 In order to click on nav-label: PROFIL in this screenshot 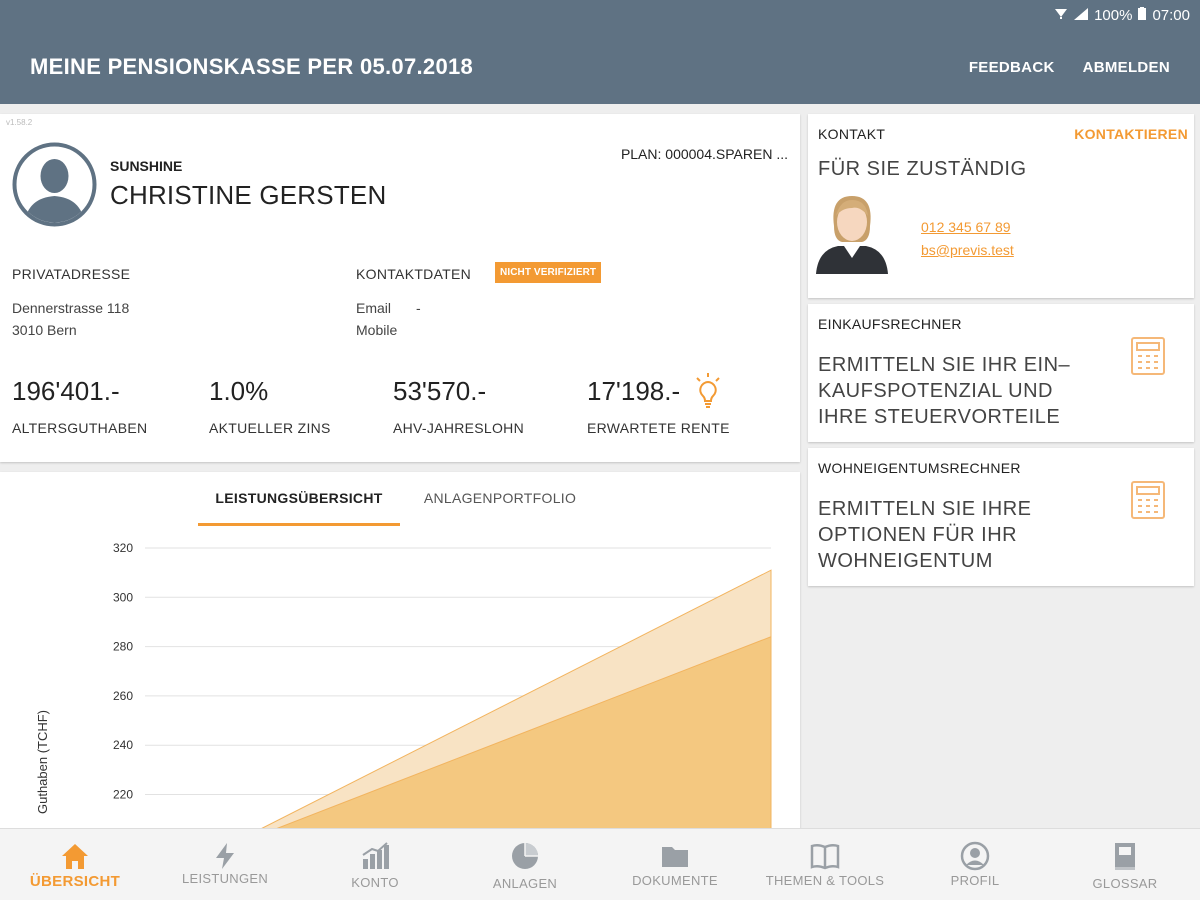, I will do `click(975, 880)`.